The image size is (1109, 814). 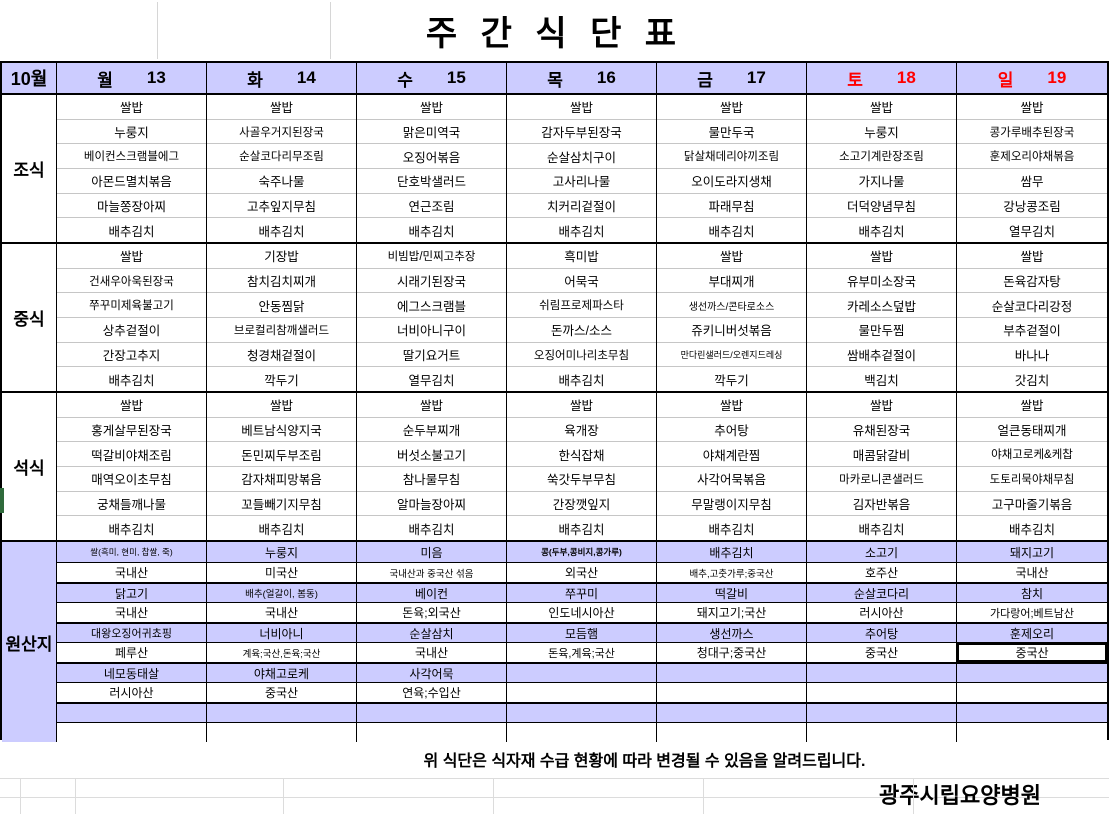 What do you see at coordinates (281, 455) in the screenshot?
I see `menu-cell: 돈민찌두부조림` at bounding box center [281, 455].